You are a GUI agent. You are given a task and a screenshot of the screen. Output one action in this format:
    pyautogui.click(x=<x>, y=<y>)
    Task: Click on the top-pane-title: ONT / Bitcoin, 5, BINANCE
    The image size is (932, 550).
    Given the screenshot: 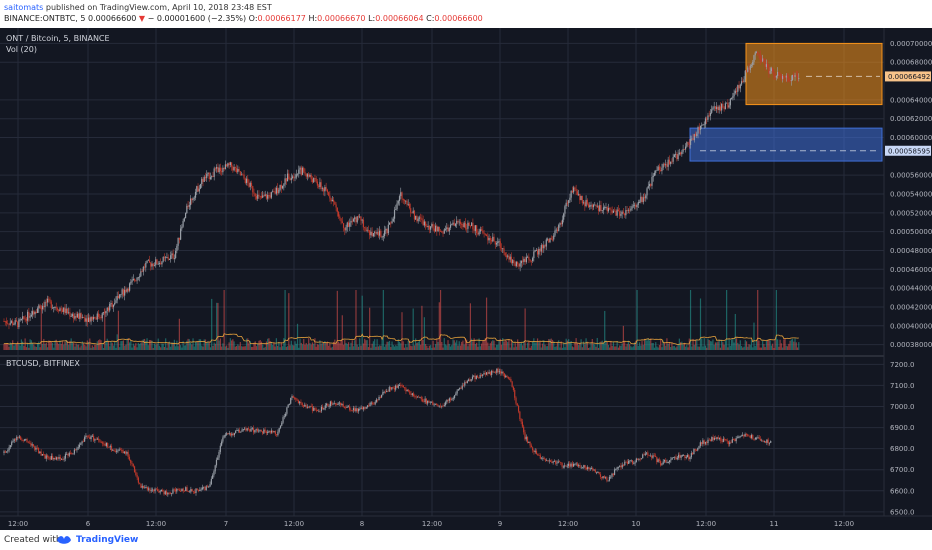 What is the action you would take?
    pyautogui.click(x=58, y=38)
    